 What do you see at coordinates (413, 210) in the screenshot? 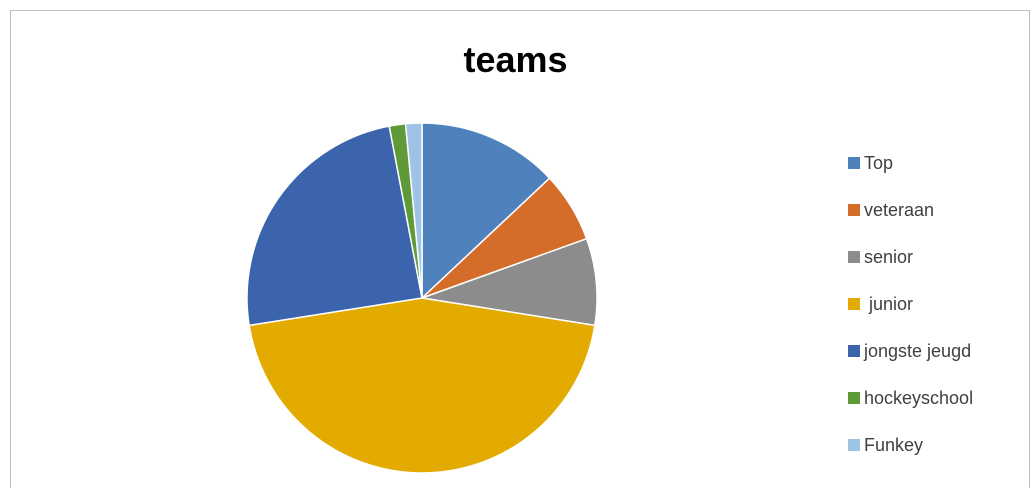
I see `pie-slice-funkey` at bounding box center [413, 210].